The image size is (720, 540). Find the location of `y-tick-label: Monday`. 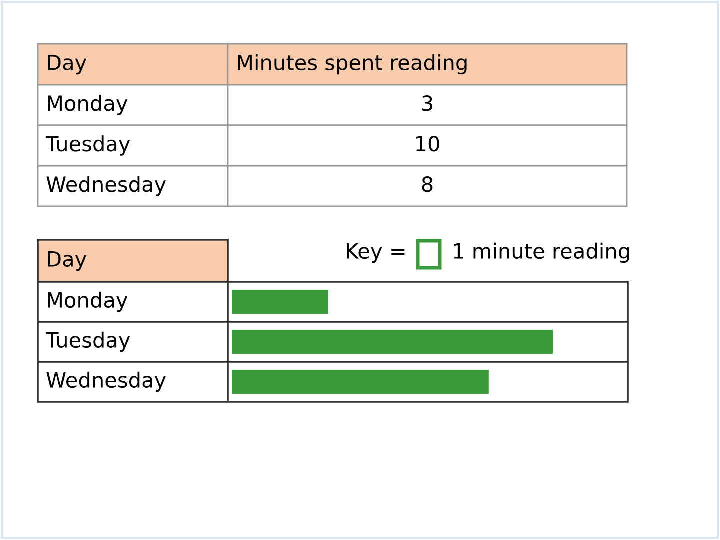

y-tick-label: Monday is located at coordinates (88, 302).